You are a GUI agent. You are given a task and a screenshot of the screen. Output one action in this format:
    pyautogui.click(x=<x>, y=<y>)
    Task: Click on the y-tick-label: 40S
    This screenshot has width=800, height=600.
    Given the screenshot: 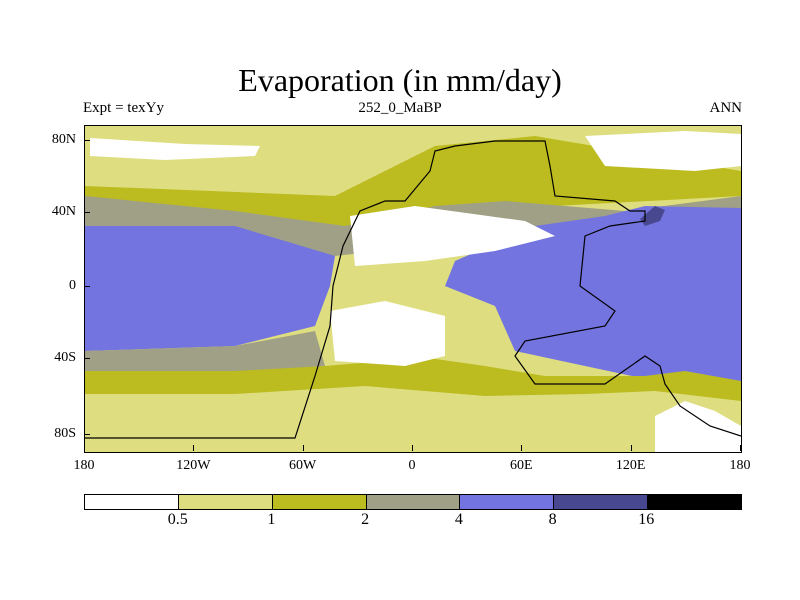 What is the action you would take?
    pyautogui.click(x=65, y=357)
    